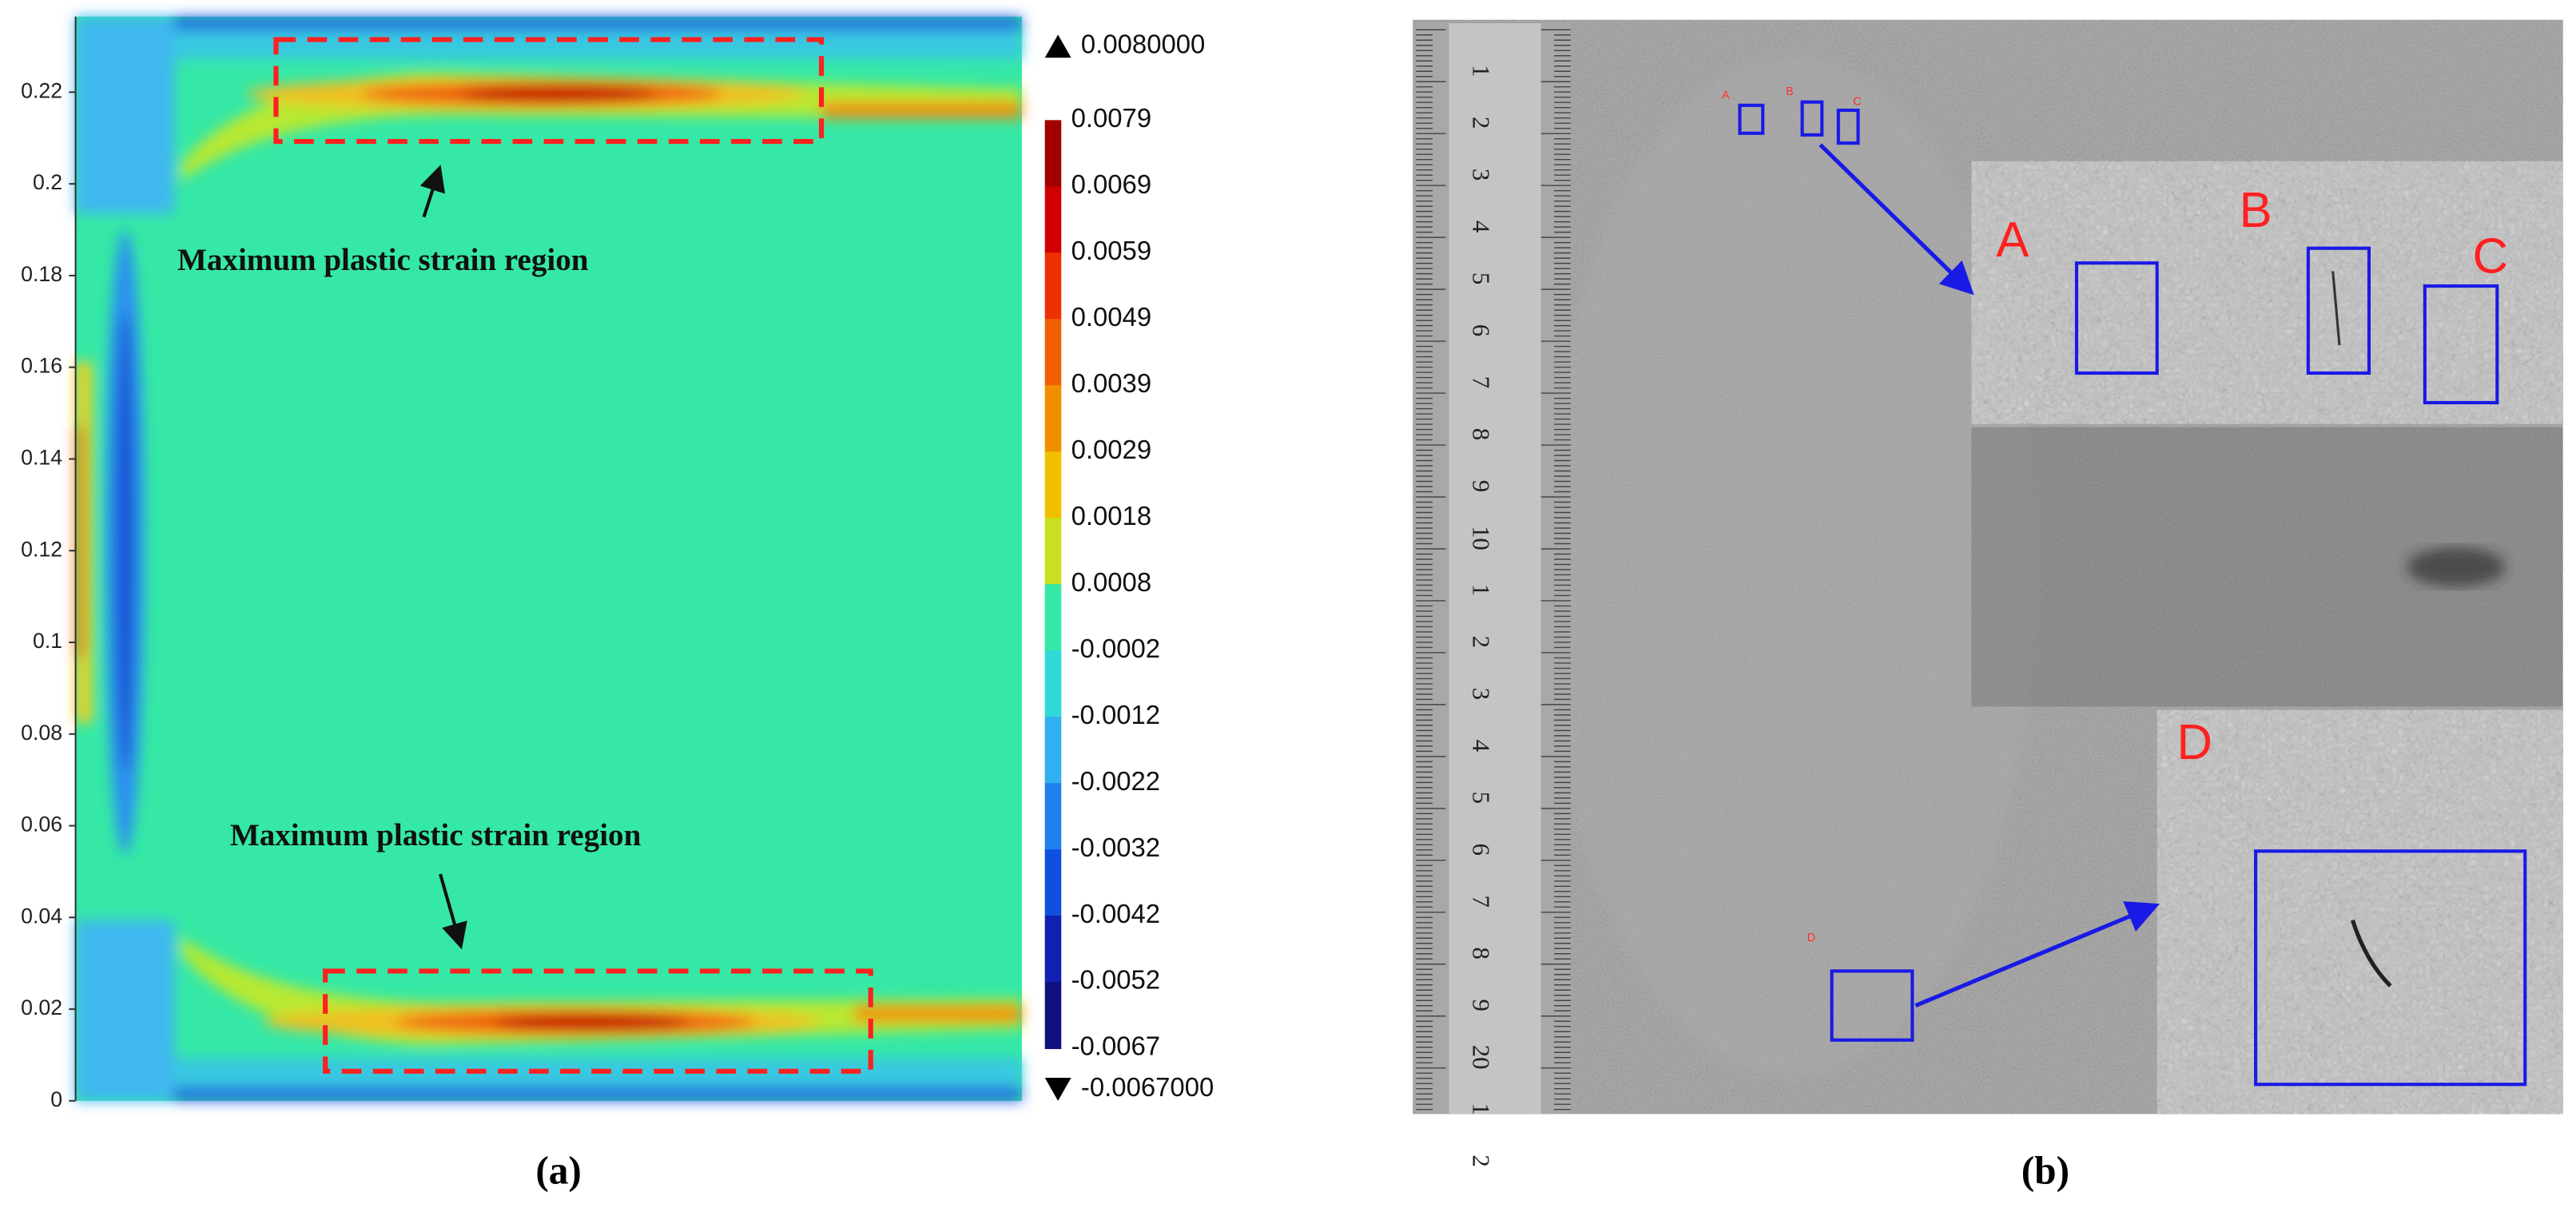  I want to click on defect, so click(2456, 566).